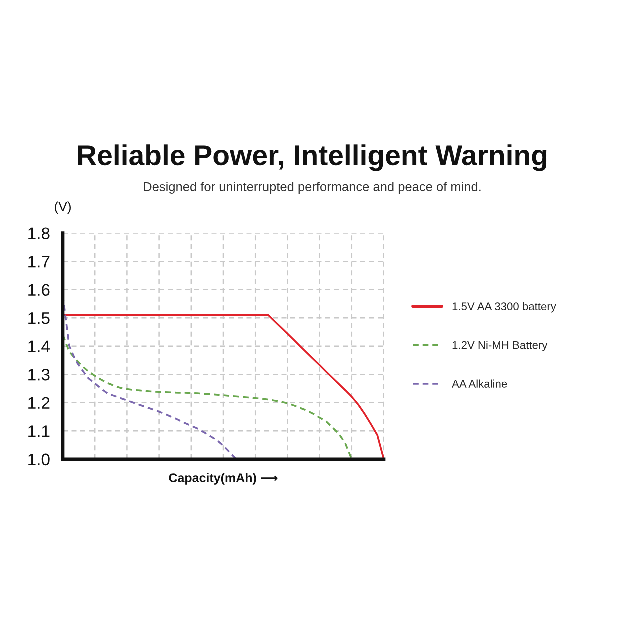 This screenshot has width=625, height=625. I want to click on legend-label: 1.2V Ni-MH Battery, so click(500, 346).